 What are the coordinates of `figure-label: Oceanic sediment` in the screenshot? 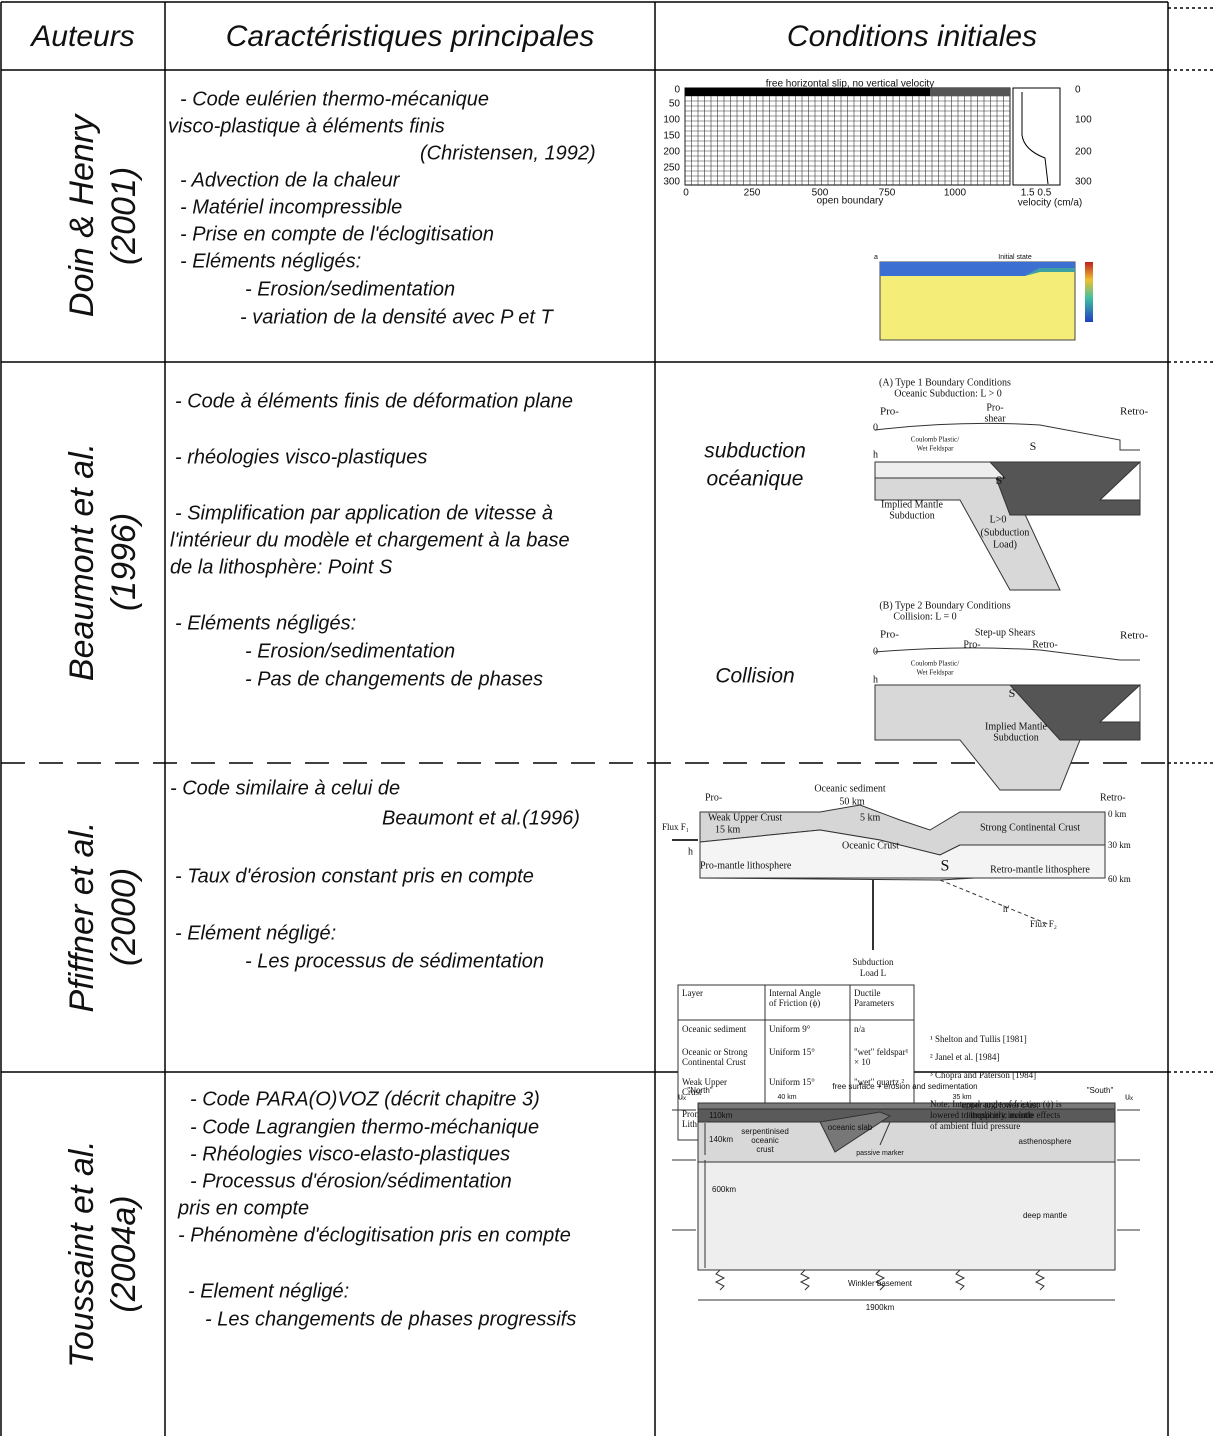 It's located at (850, 788).